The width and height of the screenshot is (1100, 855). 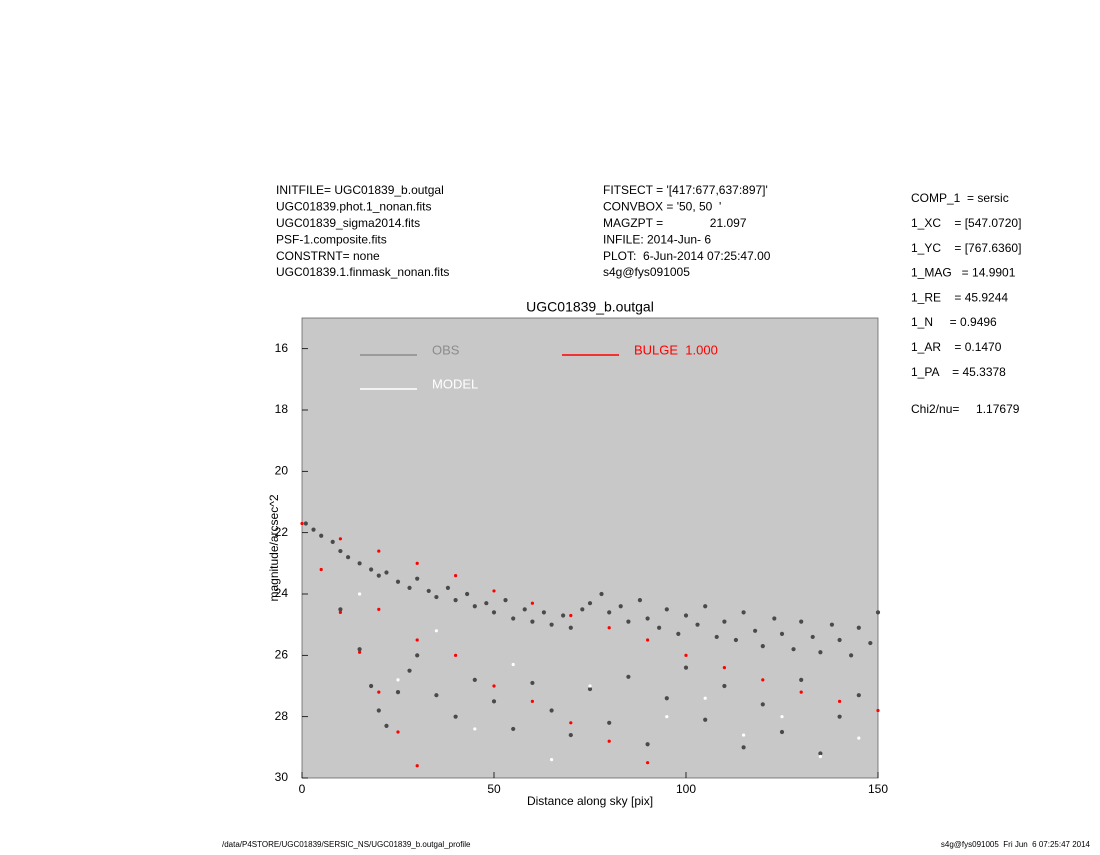 I want to click on chi2: Chi2/nu= 1.17679, so click(x=965, y=409).